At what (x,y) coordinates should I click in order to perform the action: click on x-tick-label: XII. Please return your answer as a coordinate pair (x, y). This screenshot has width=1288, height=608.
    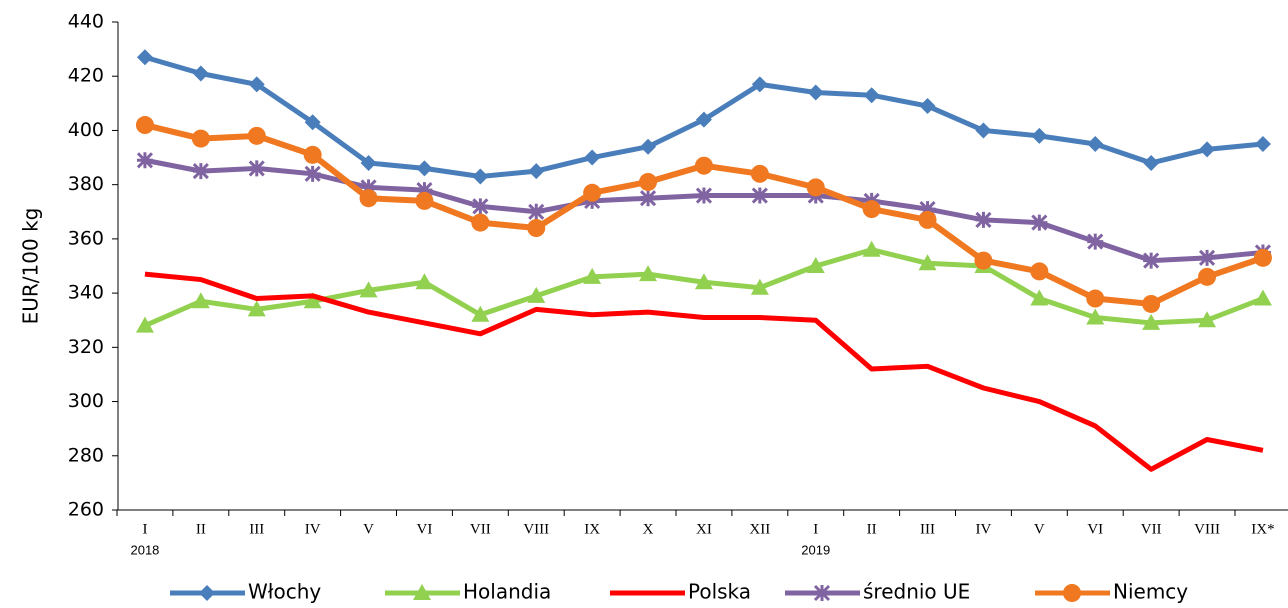
    Looking at the image, I should click on (759, 529).